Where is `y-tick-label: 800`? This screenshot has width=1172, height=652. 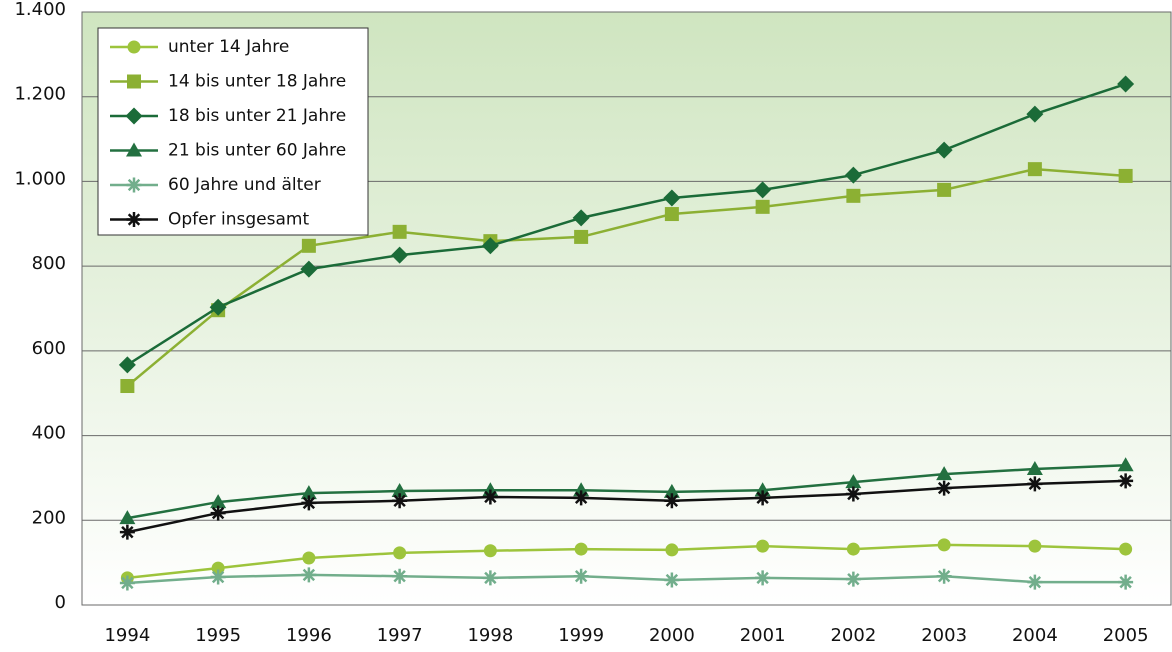
y-tick-label: 800 is located at coordinates (49, 263).